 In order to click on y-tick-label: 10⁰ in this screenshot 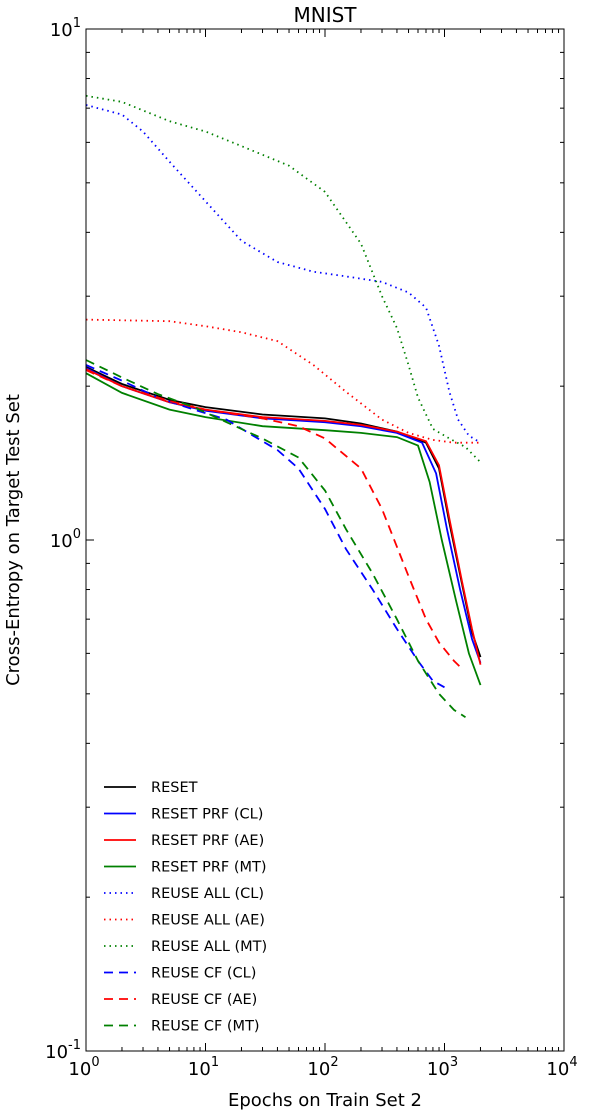, I will do `click(65, 539)`.